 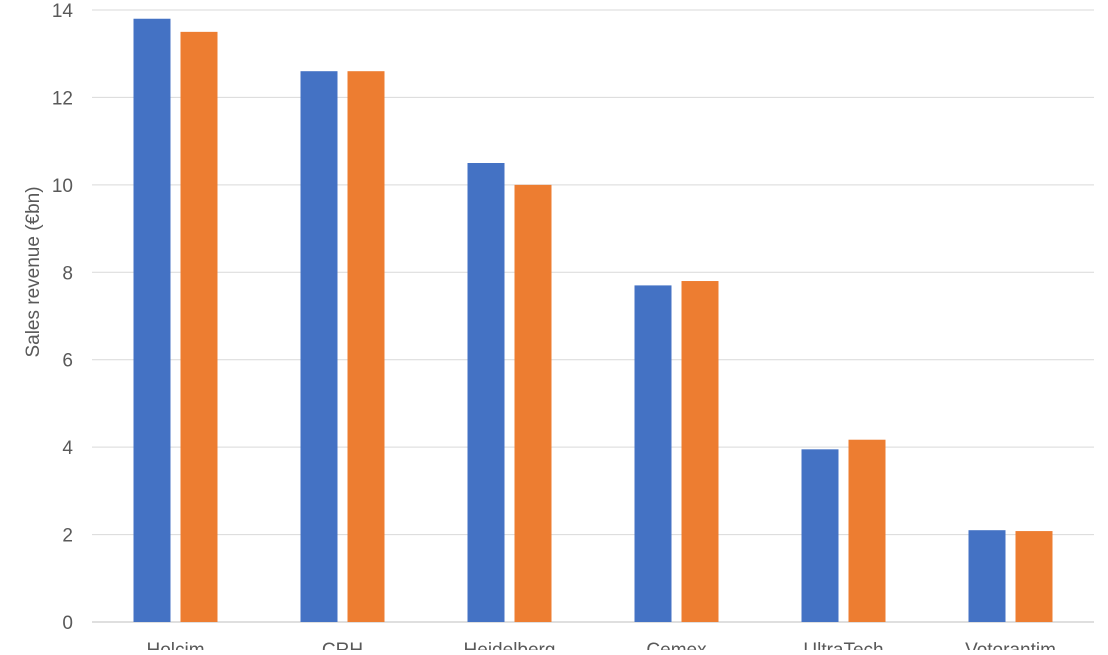 I want to click on x-category-label: CRH, so click(x=342, y=645).